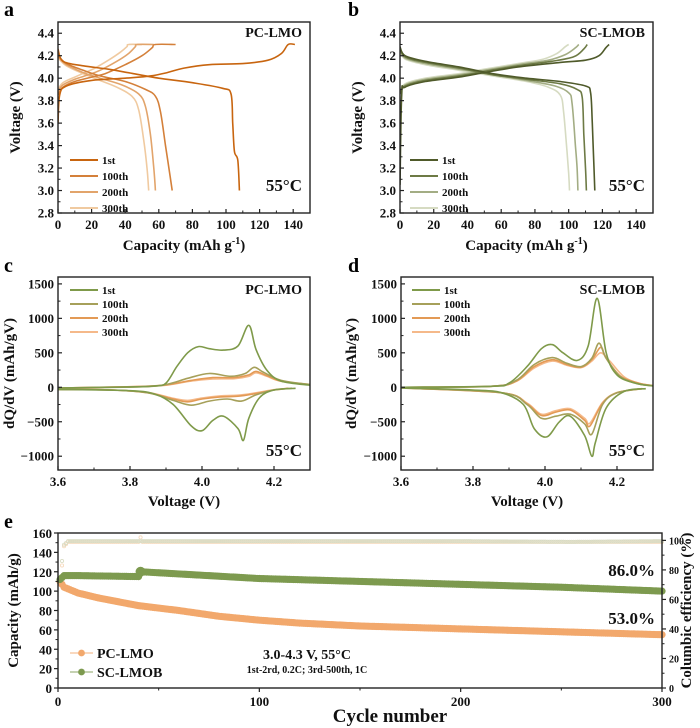 The height and width of the screenshot is (728, 700). I want to click on legend-label: 1st, so click(109, 291).